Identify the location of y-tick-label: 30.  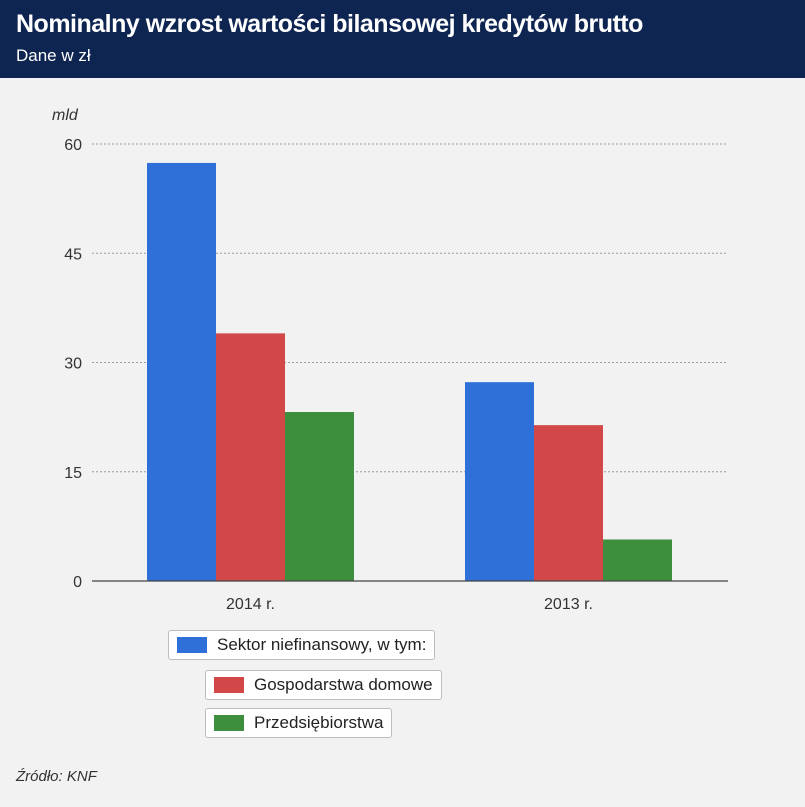
(73, 364).